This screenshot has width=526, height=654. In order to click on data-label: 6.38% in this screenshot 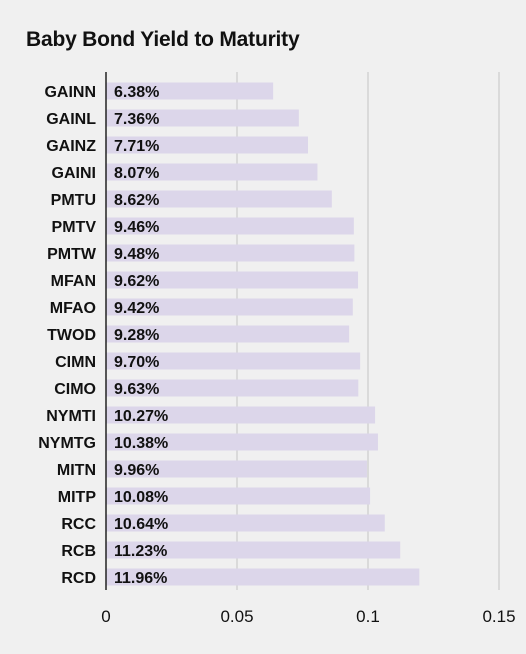, I will do `click(136, 92)`.